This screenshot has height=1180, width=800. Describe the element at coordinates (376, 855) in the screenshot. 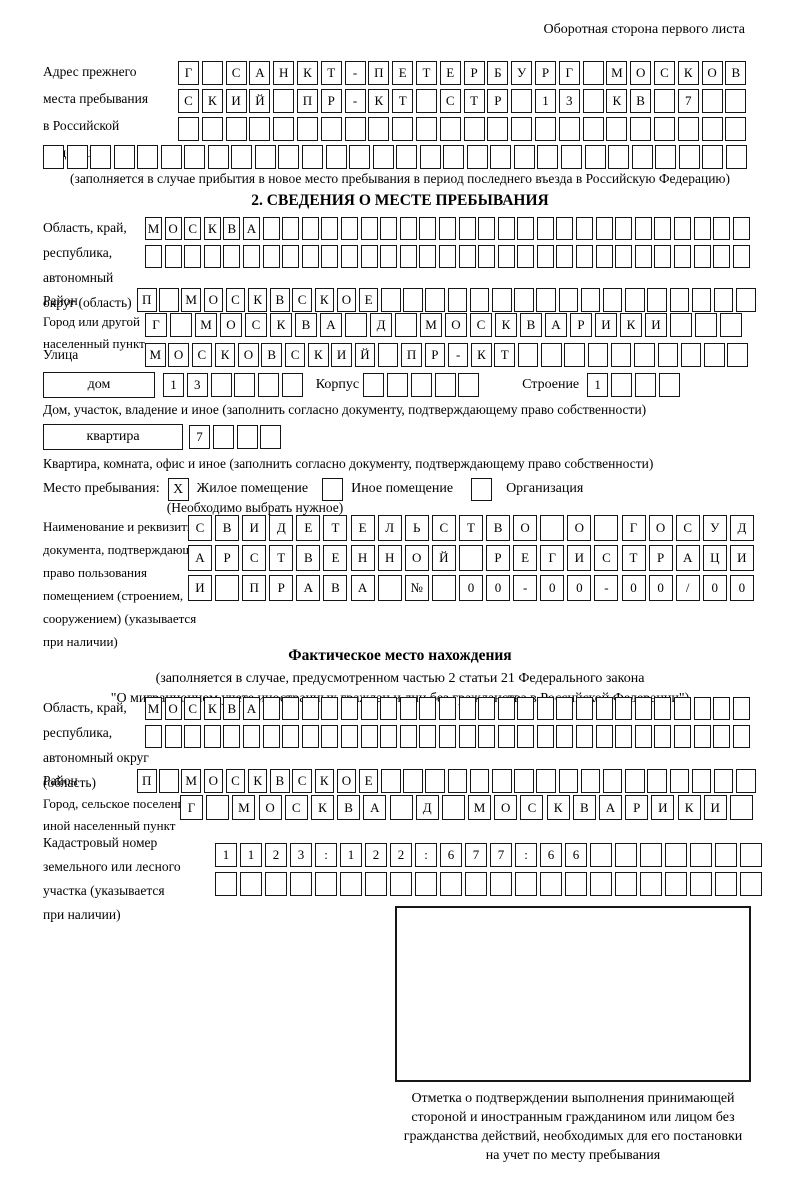

I see `char-cell: 2` at that location.